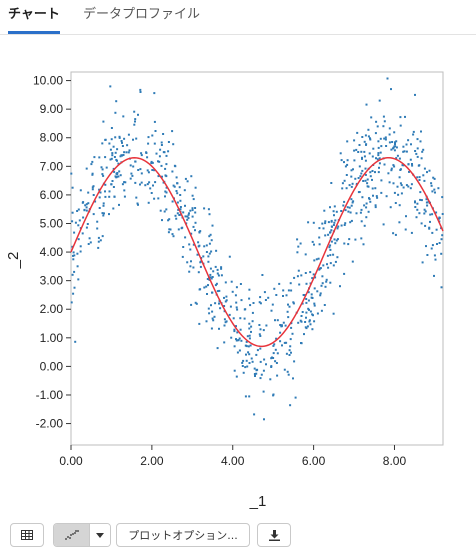 The image size is (476, 557). Describe the element at coordinates (142, 14) in the screenshot. I see `tab-data-profile: データプロファイル` at that location.